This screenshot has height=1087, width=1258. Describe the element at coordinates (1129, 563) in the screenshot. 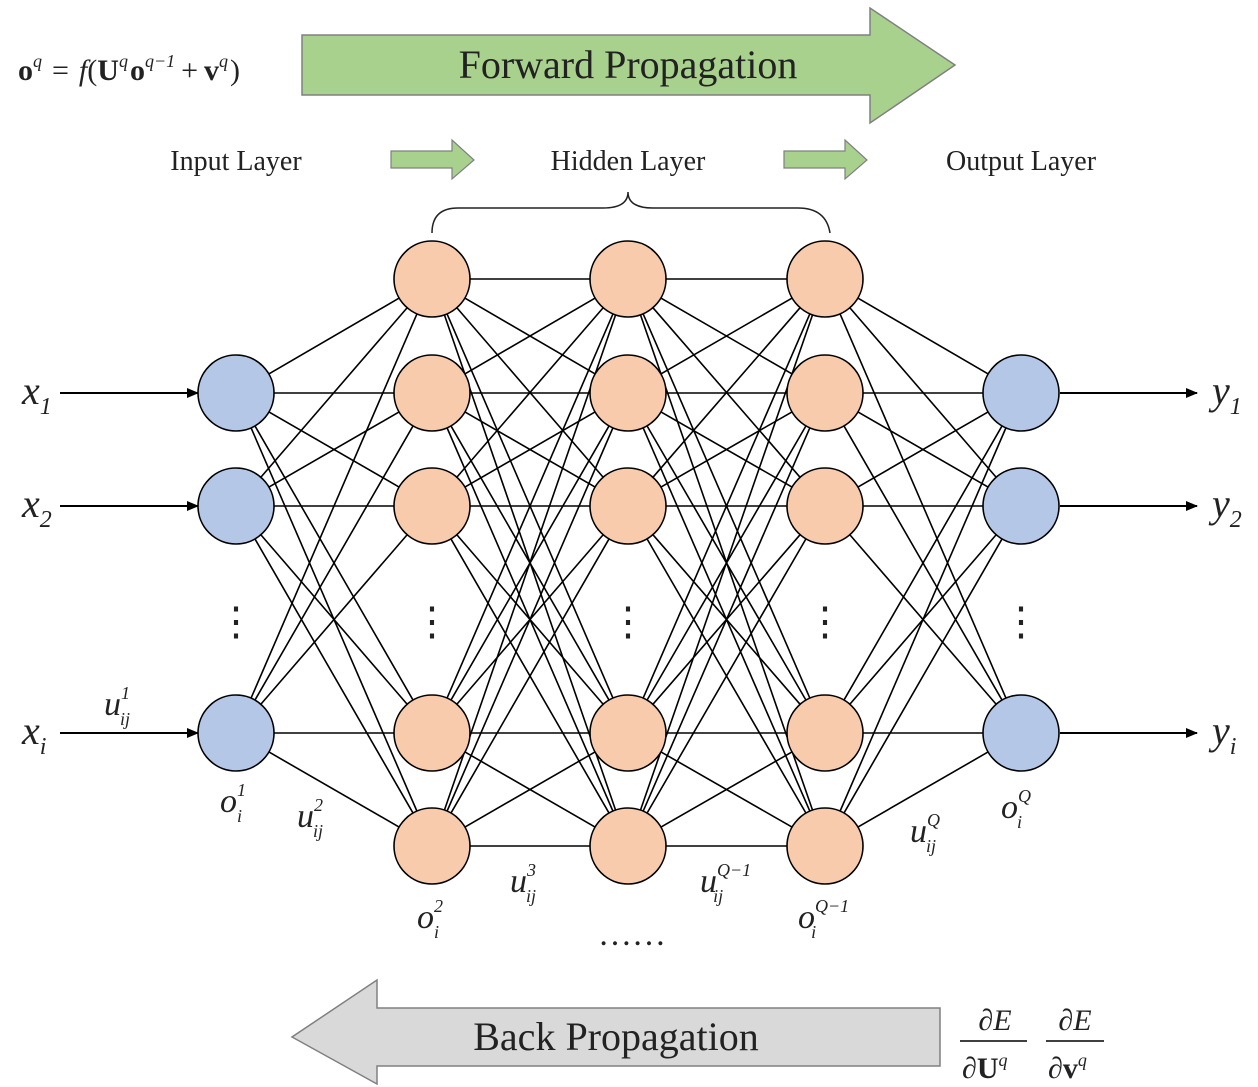

I see `output-arrows` at that location.